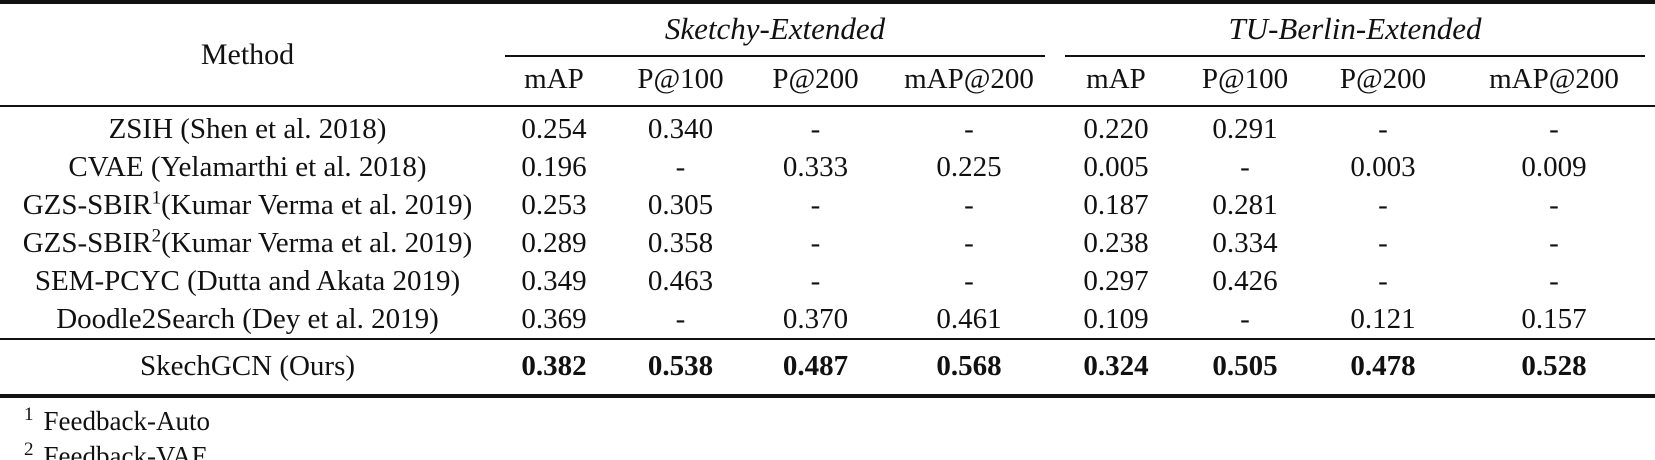  What do you see at coordinates (680, 242) in the screenshot?
I see `value-cell: 0.358` at bounding box center [680, 242].